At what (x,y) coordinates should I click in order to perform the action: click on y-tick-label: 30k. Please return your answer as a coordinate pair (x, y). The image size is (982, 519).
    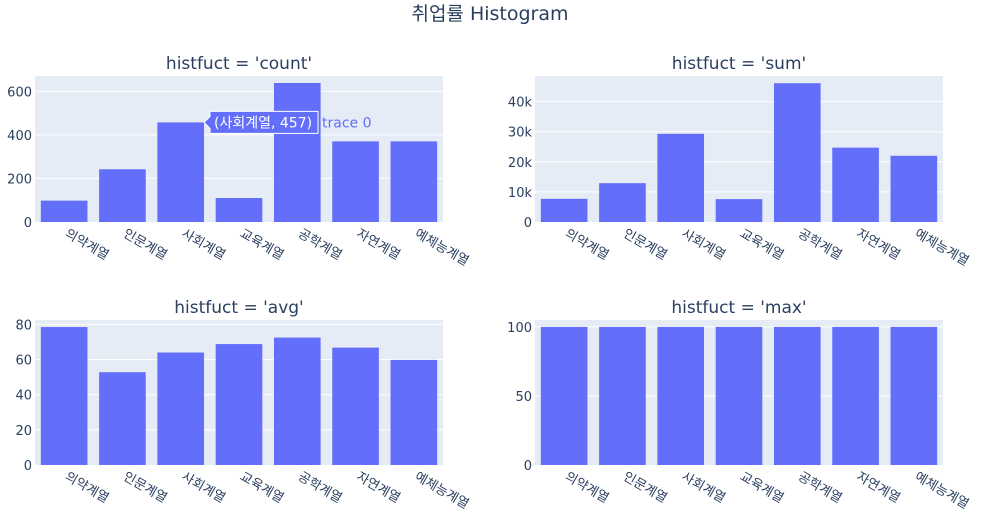
    Looking at the image, I should click on (520, 133).